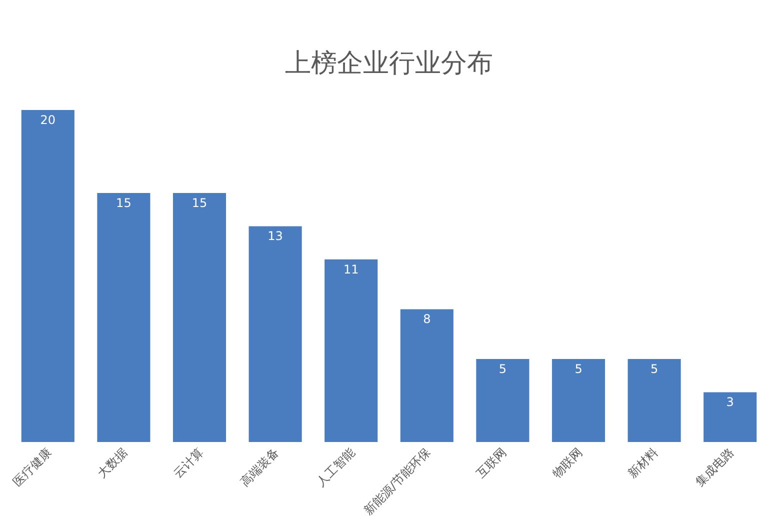 The height and width of the screenshot is (532, 778). What do you see at coordinates (492, 463) in the screenshot?
I see `x-tick-label: 互联网` at bounding box center [492, 463].